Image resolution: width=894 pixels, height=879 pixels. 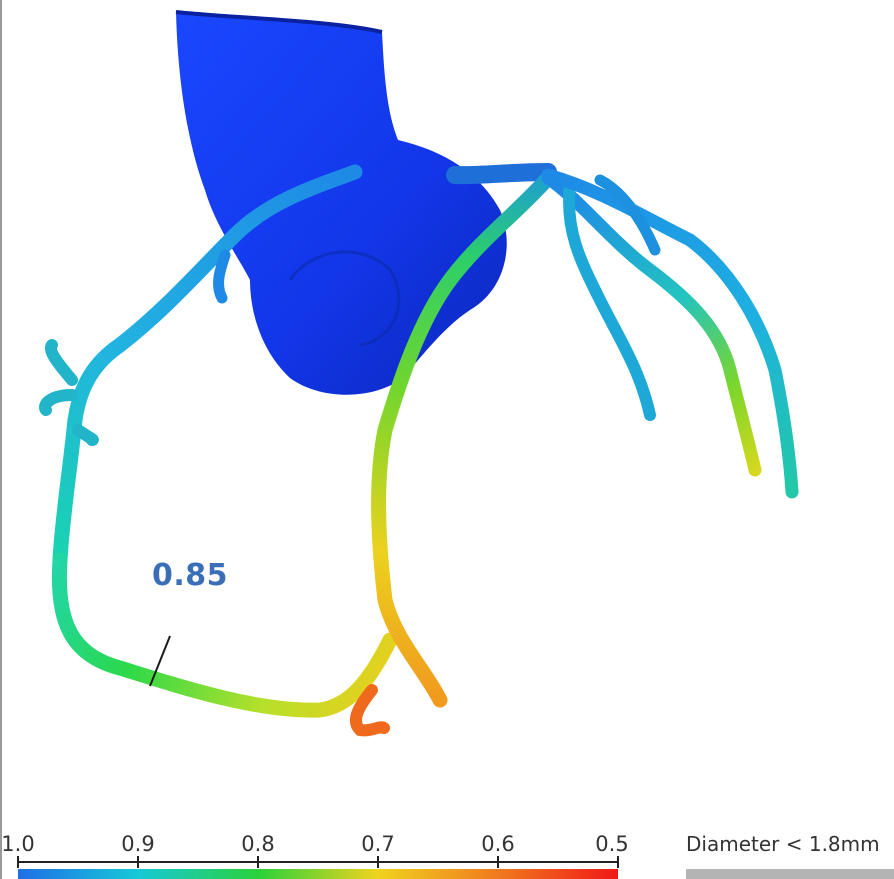 What do you see at coordinates (501, 174) in the screenshot?
I see `left-main` at bounding box center [501, 174].